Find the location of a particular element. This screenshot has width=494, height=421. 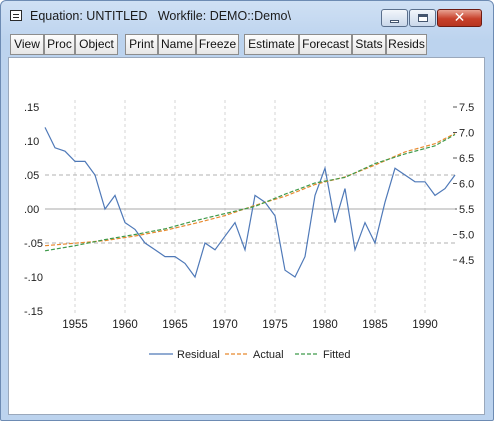

x-tick-label: 1985 is located at coordinates (375, 325).